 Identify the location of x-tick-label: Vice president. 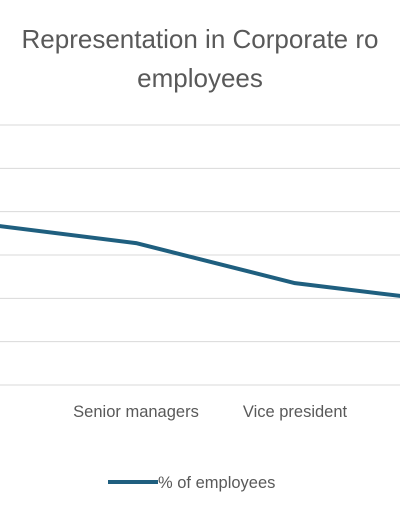
(295, 412).